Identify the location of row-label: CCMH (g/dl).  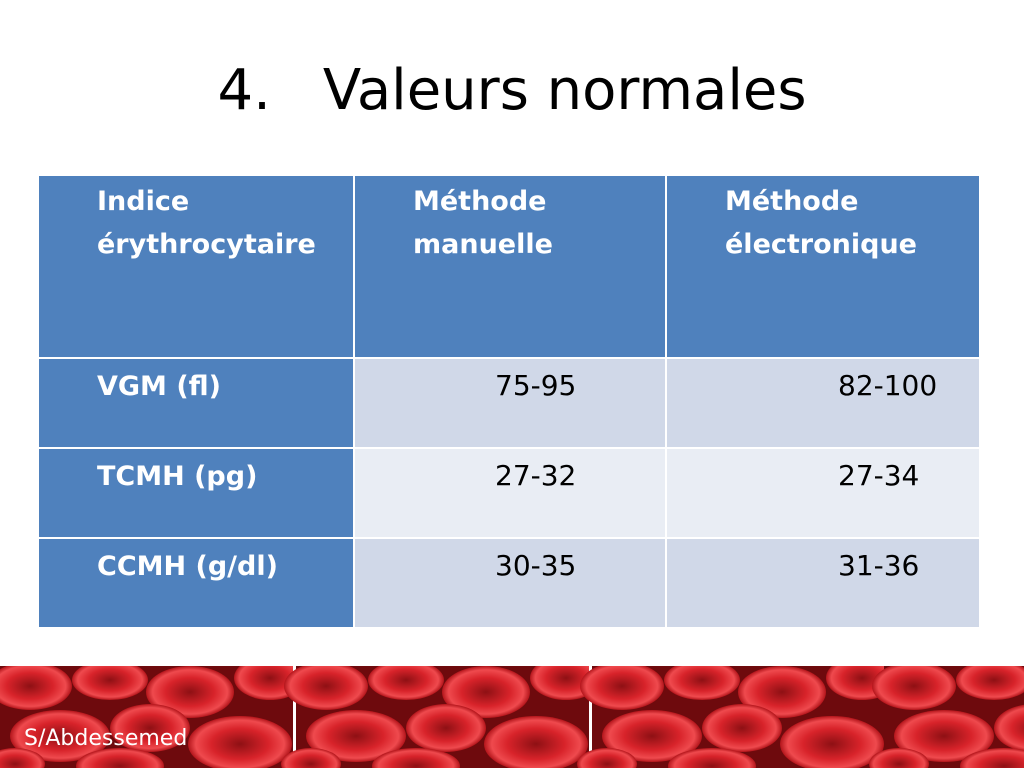
(187, 566).